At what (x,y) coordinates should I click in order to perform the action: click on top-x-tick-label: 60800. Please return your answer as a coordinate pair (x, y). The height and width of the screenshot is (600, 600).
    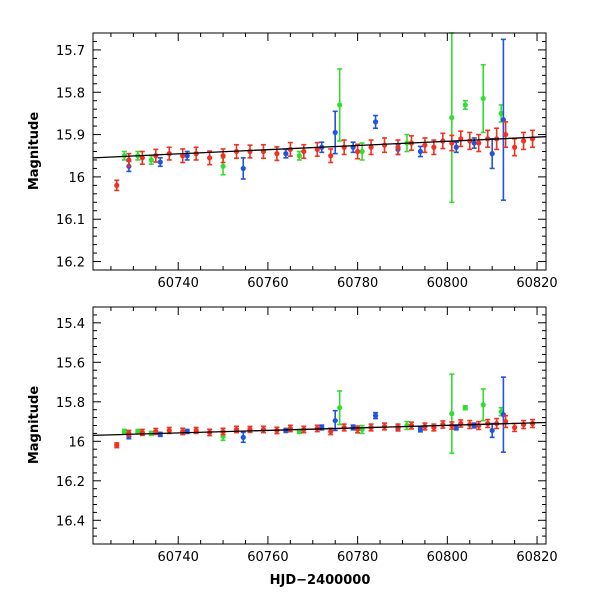
    Looking at the image, I should click on (447, 283).